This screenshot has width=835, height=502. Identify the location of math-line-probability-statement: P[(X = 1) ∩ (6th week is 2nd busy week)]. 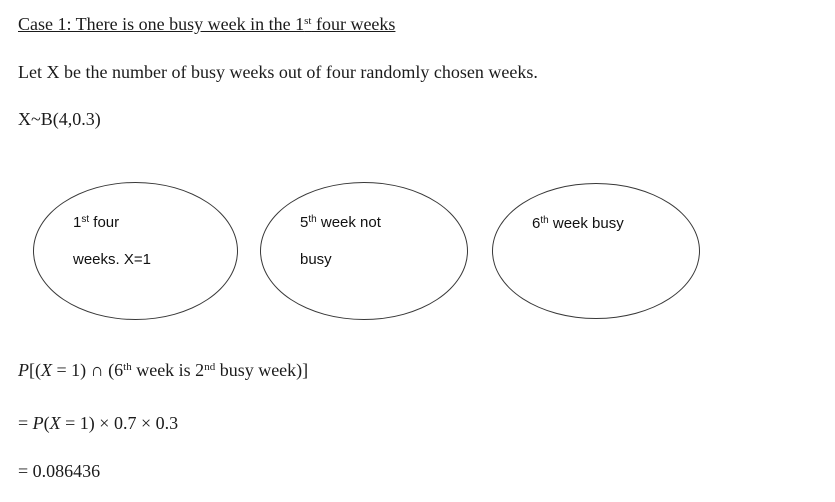
(163, 370).